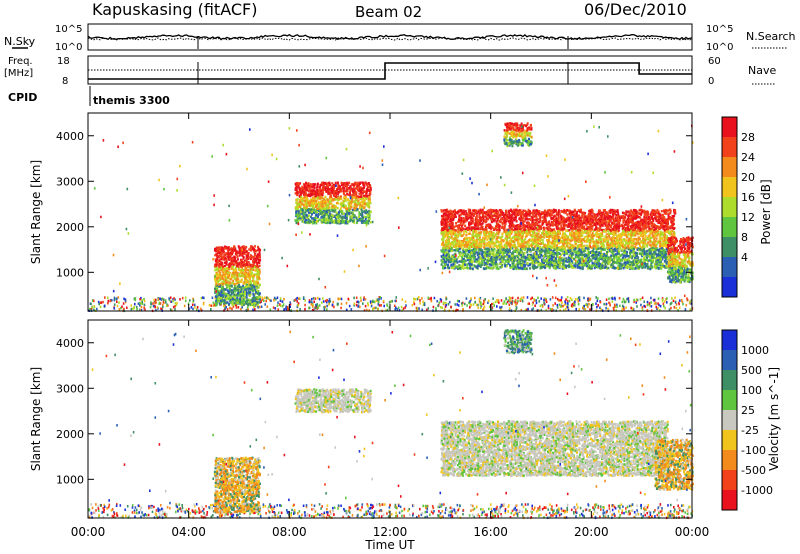 The image size is (800, 554). Describe the element at coordinates (711, 81) in the screenshot. I see `nave-tick-bottom: 0` at that location.